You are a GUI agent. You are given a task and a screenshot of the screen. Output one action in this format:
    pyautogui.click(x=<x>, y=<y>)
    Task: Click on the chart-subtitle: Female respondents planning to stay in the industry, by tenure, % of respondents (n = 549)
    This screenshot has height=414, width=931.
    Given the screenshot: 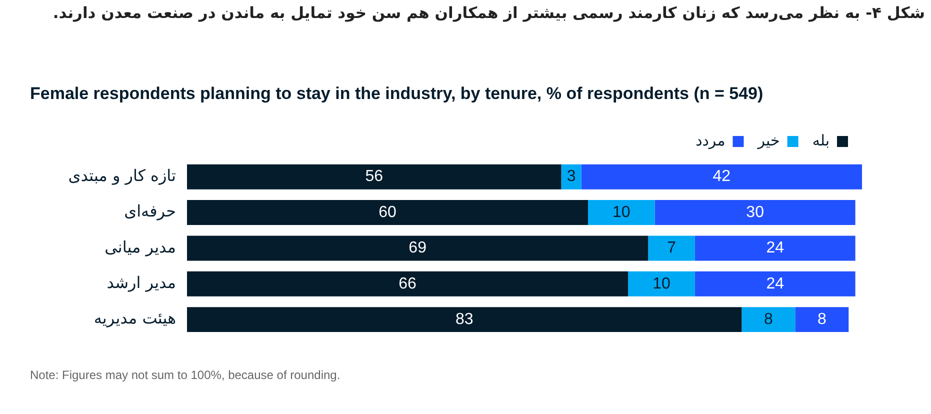 What is the action you would take?
    pyautogui.click(x=397, y=94)
    